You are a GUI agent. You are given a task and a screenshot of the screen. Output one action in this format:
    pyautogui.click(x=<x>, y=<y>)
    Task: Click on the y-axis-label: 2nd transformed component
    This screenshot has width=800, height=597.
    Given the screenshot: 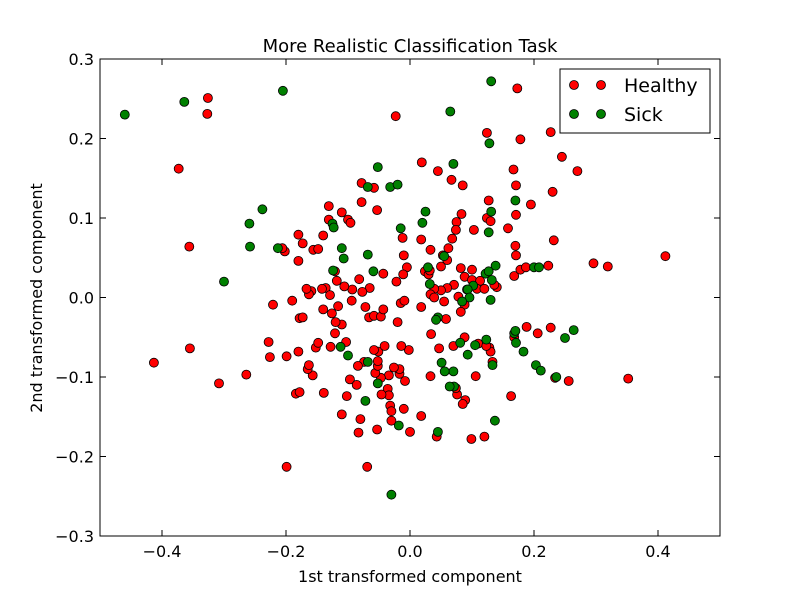 What is the action you would take?
    pyautogui.click(x=36, y=298)
    